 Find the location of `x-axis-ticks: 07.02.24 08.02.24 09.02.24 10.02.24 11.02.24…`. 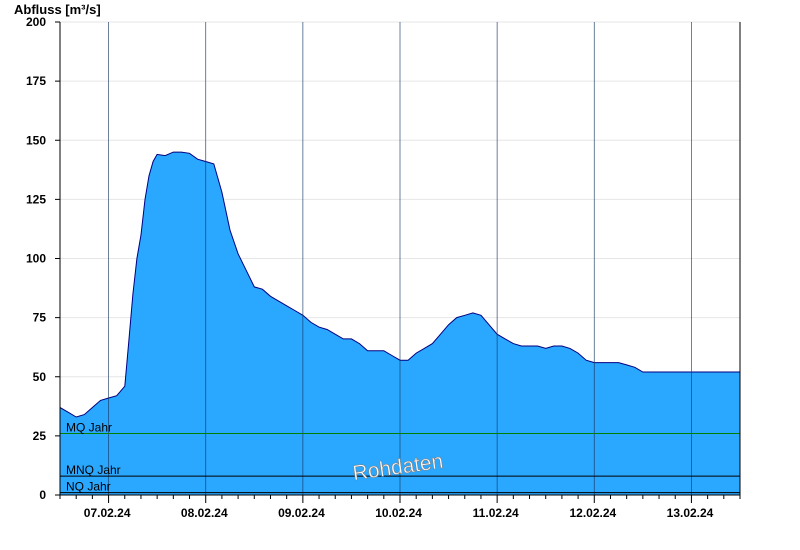

x-axis-ticks: 07.02.24 08.02.24 09.02.24 10.02.24 11.02.24… is located at coordinates (400, 507).